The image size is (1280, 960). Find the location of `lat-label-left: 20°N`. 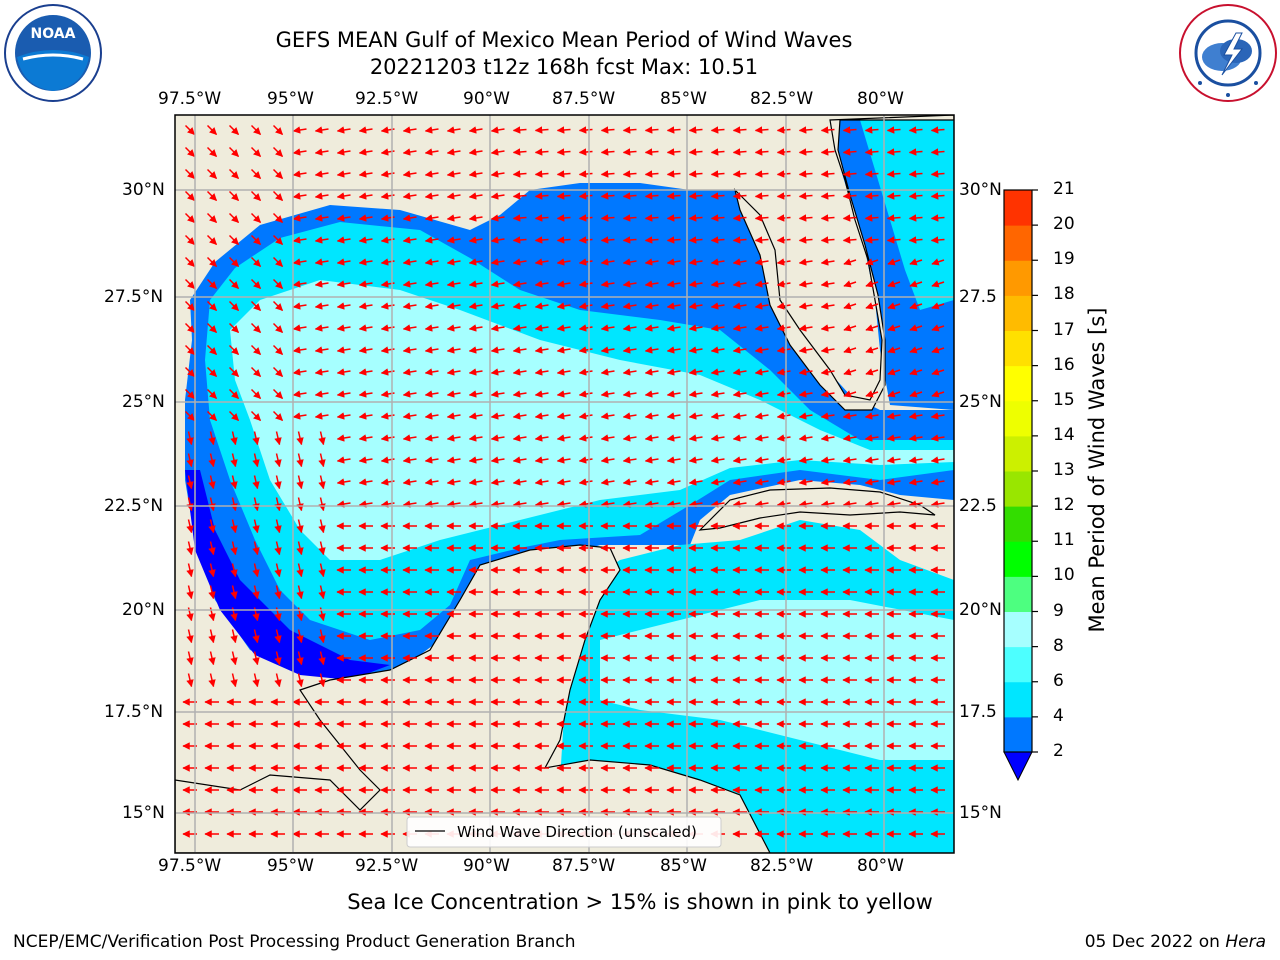

lat-label-left: 20°N is located at coordinates (143, 610).